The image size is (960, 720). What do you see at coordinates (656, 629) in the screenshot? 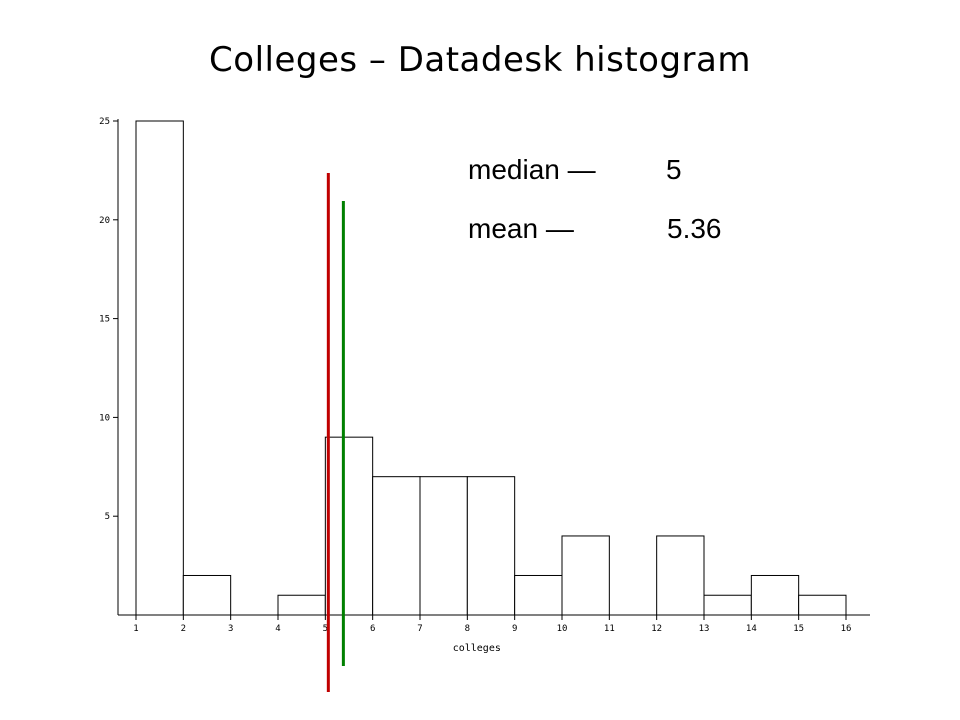
I see `x-tick-label-12: 12` at bounding box center [656, 629].